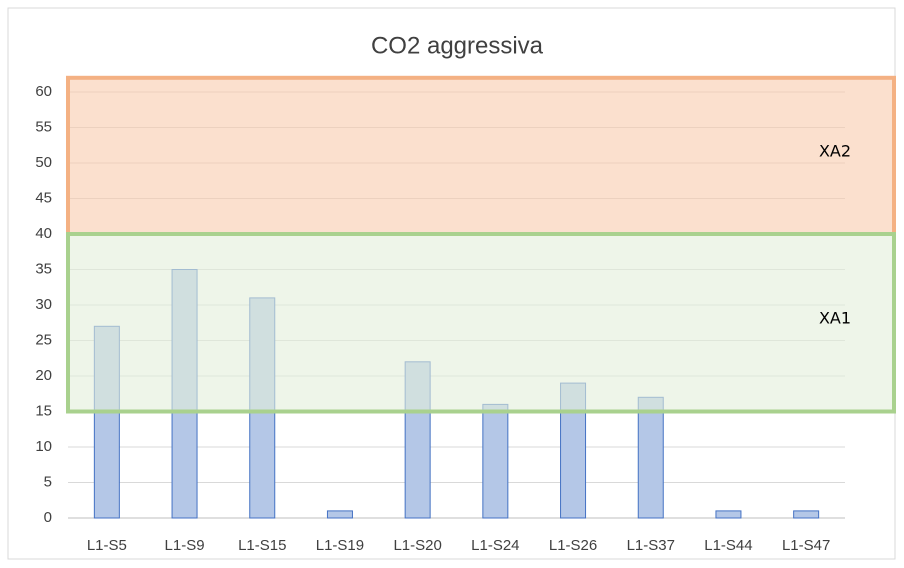 The image size is (904, 568). What do you see at coordinates (495, 545) in the screenshot?
I see `x-tick-label: L1-S24` at bounding box center [495, 545].